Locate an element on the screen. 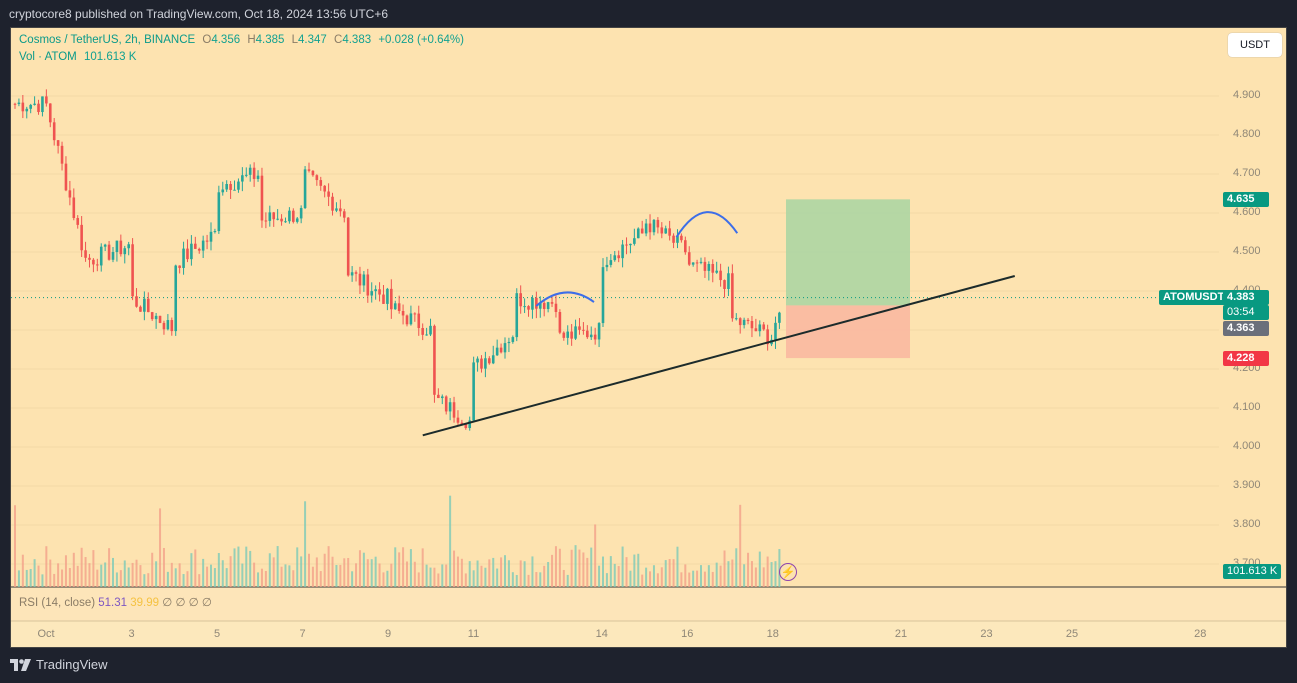 The height and width of the screenshot is (683, 1297). time-tick: 28 is located at coordinates (1200, 634).